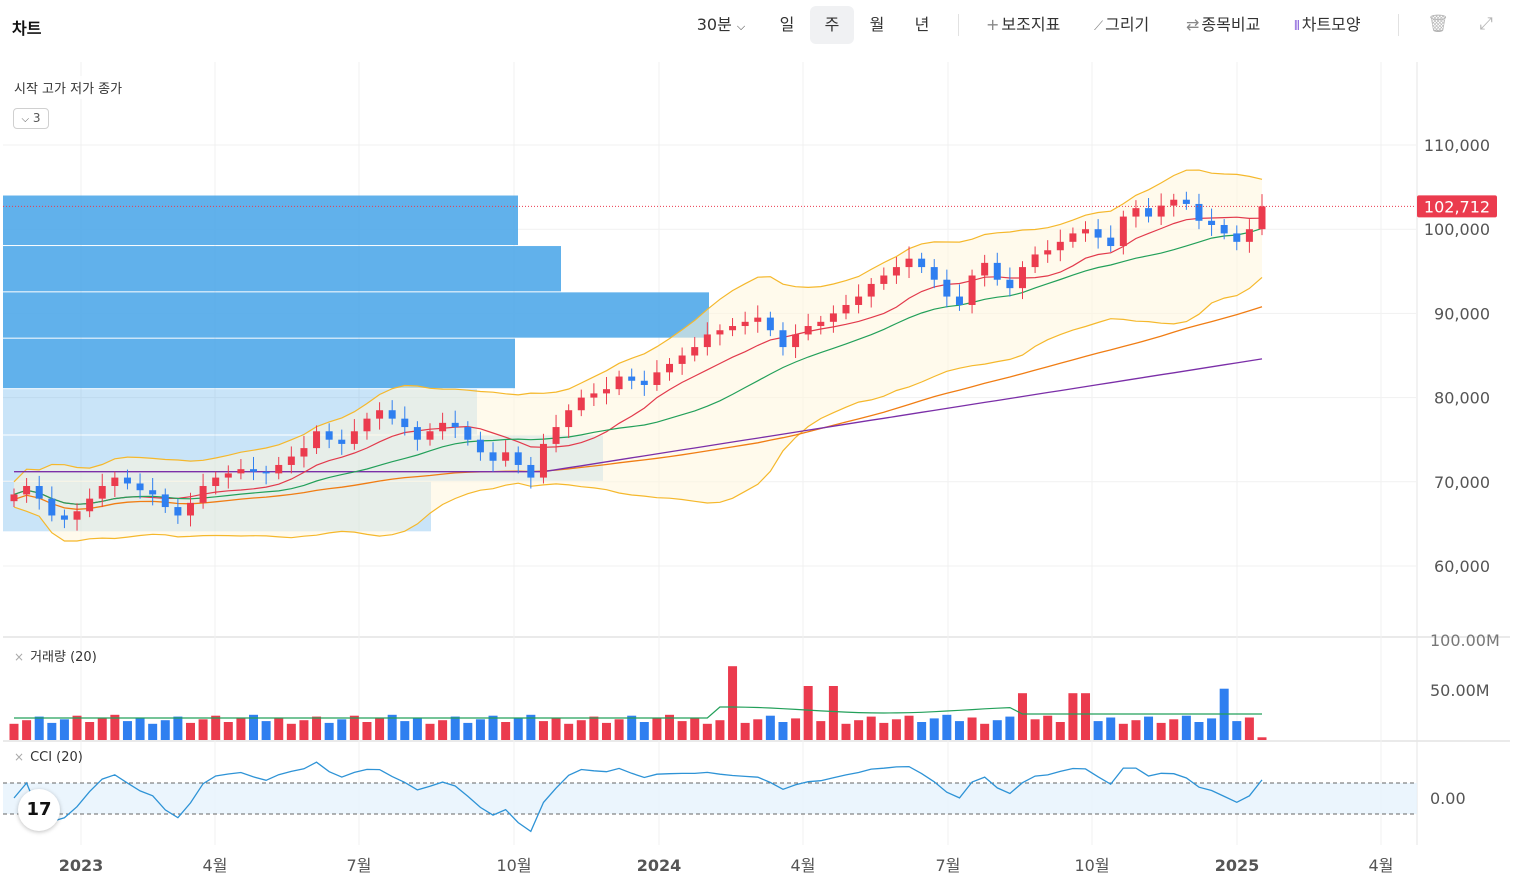  Describe the element at coordinates (31, 118) in the screenshot. I see `legend-collapse-button: ⌵ 3` at that location.